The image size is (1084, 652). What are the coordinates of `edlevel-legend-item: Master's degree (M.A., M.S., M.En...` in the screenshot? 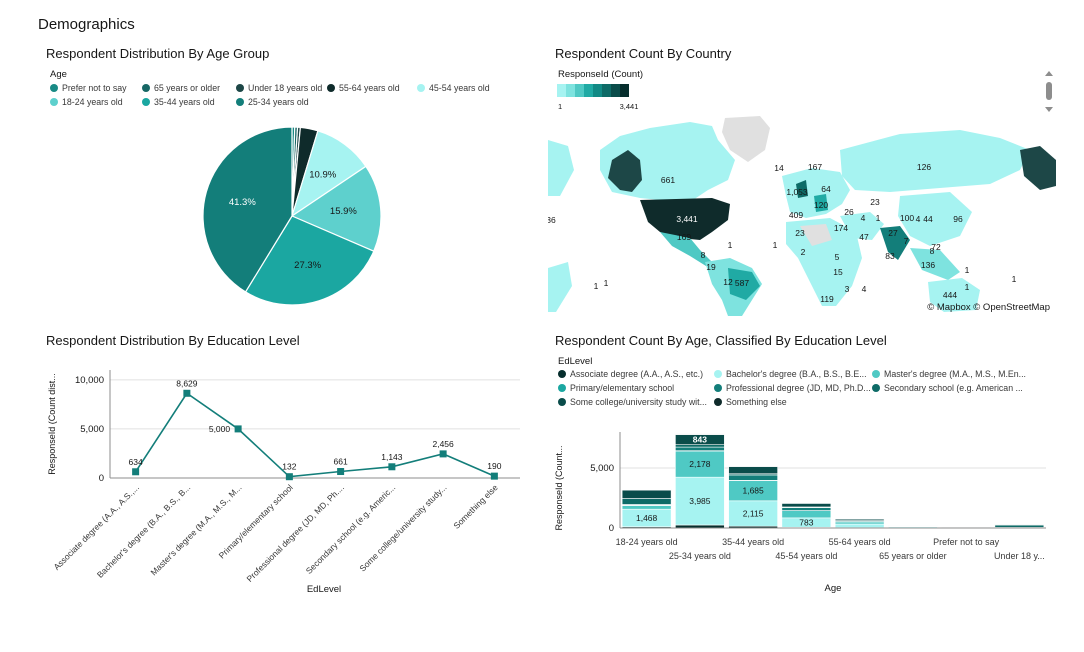 It's located at (949, 374).